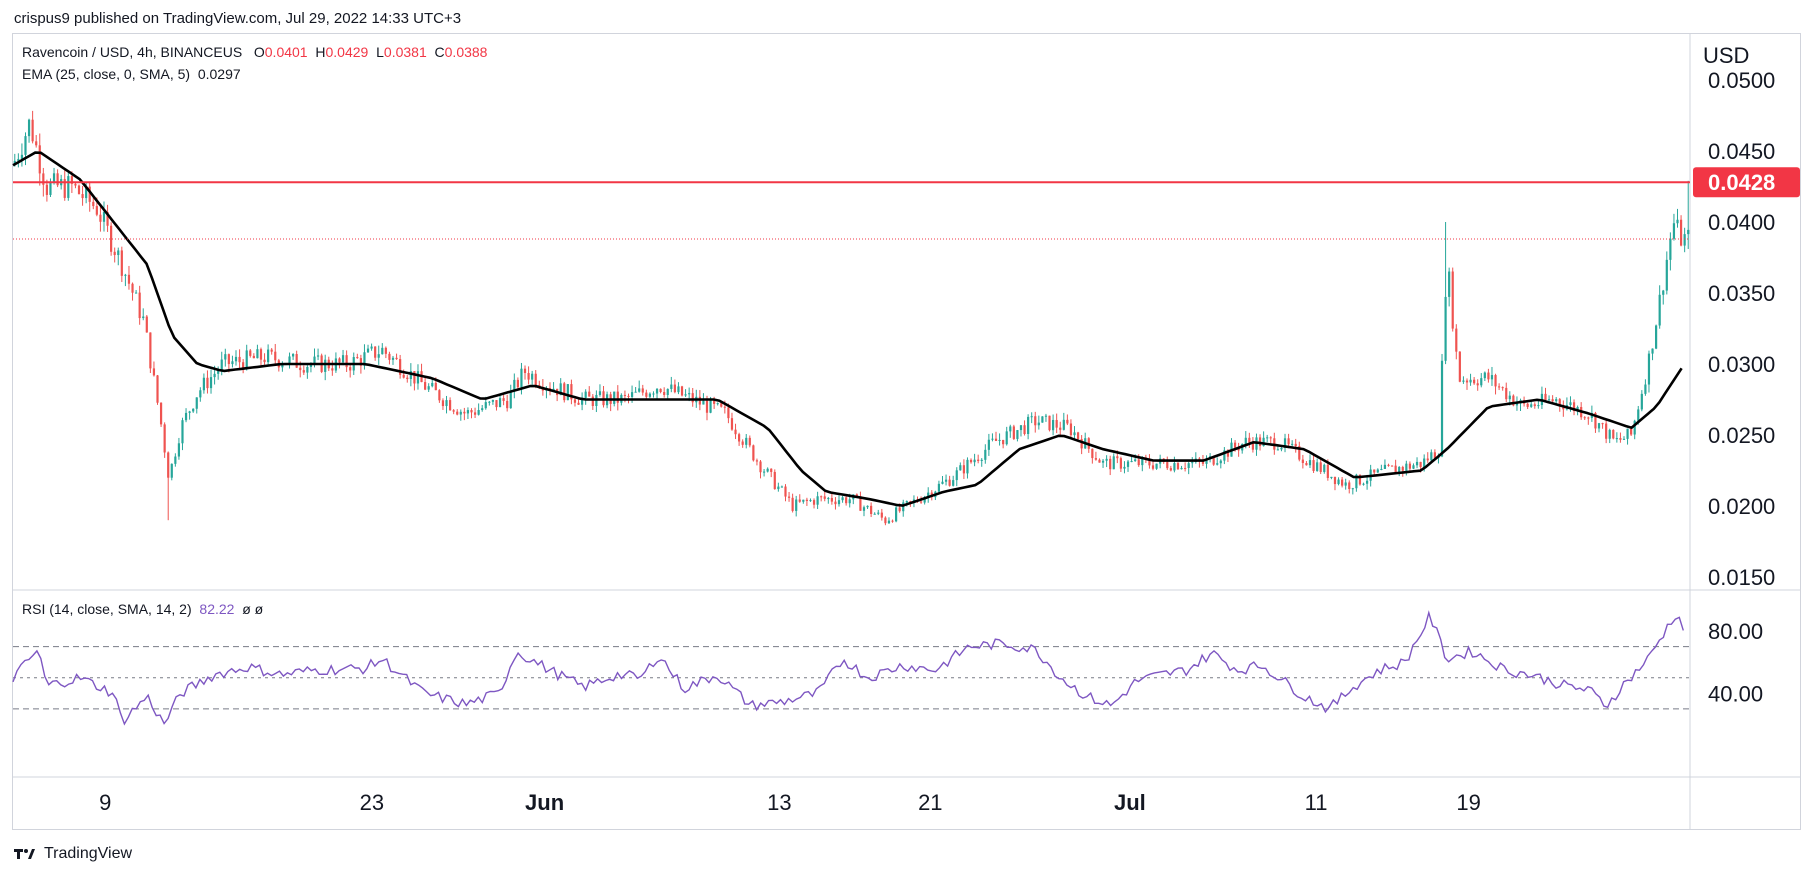 The image size is (1814, 876). Describe the element at coordinates (73, 854) in the screenshot. I see `footer-brand: TradingView` at that location.